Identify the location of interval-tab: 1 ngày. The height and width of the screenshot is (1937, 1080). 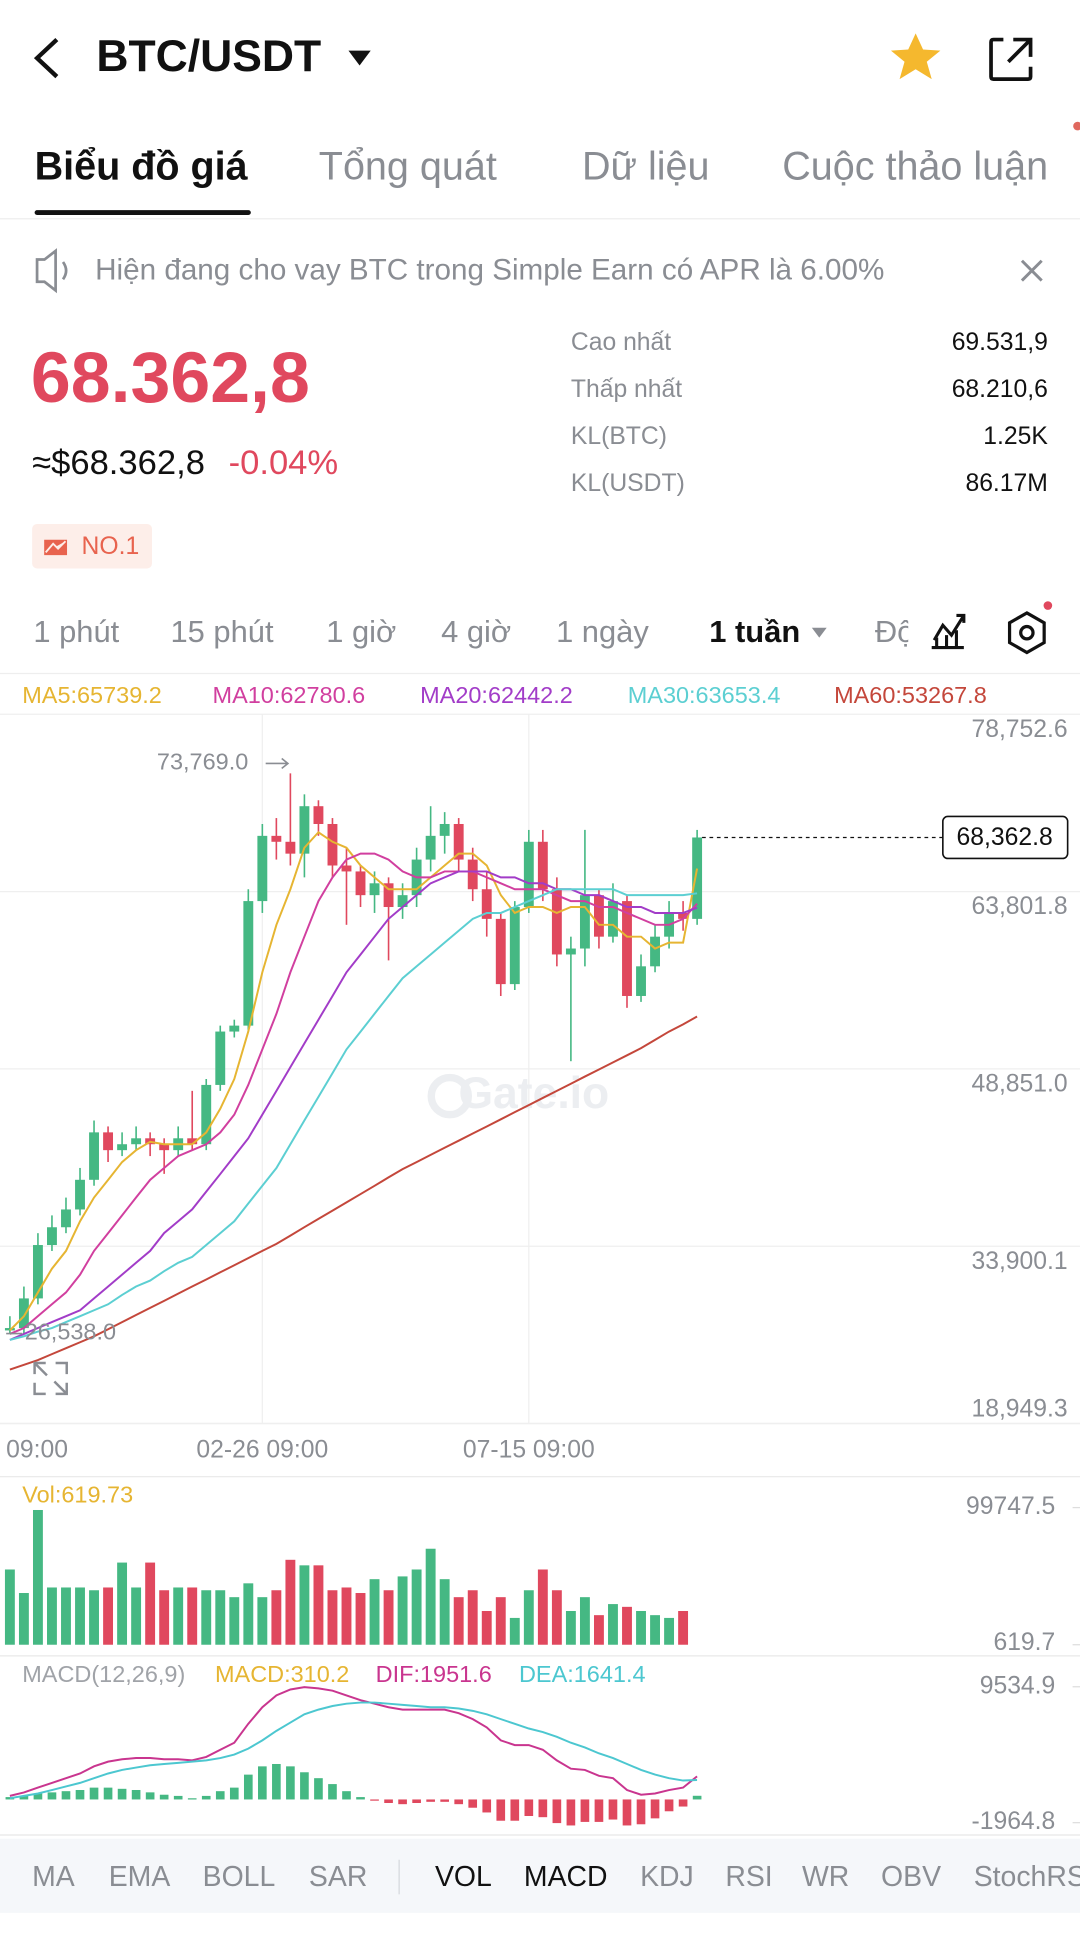
(602, 631).